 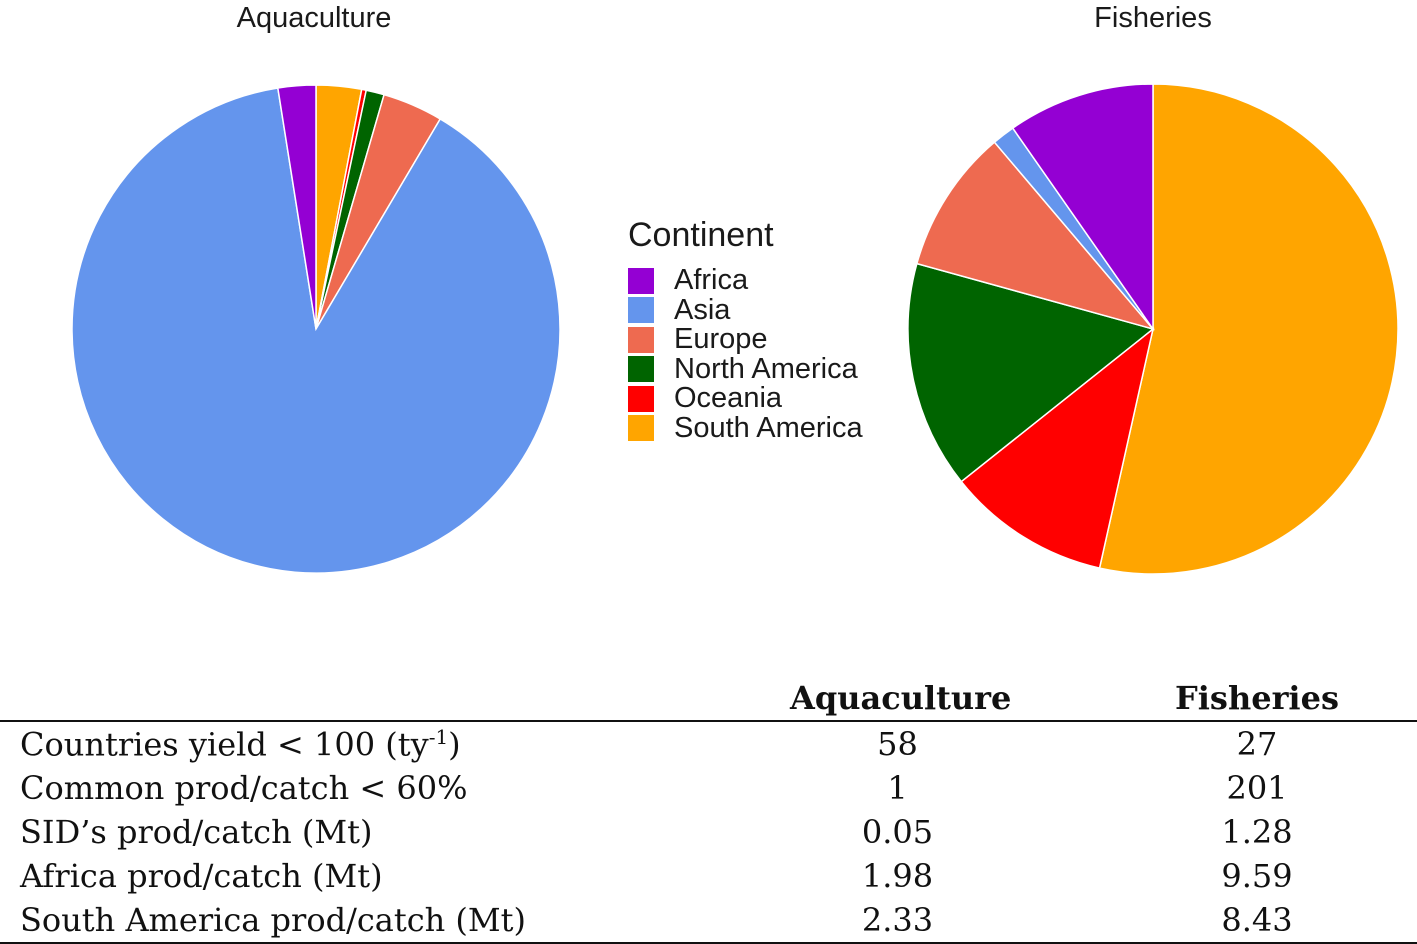 What do you see at coordinates (1153, 18) in the screenshot?
I see `fisheries-chart-title: Fisheries` at bounding box center [1153, 18].